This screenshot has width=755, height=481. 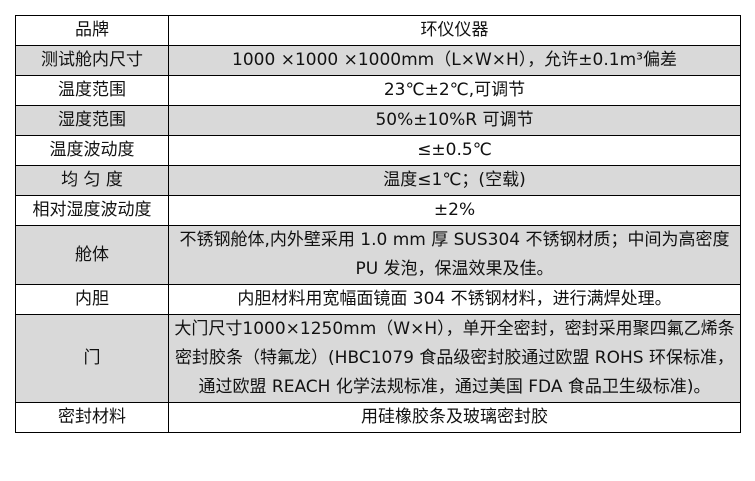 What do you see at coordinates (454, 120) in the screenshot?
I see `row-value: 50%±10%R 可调节` at bounding box center [454, 120].